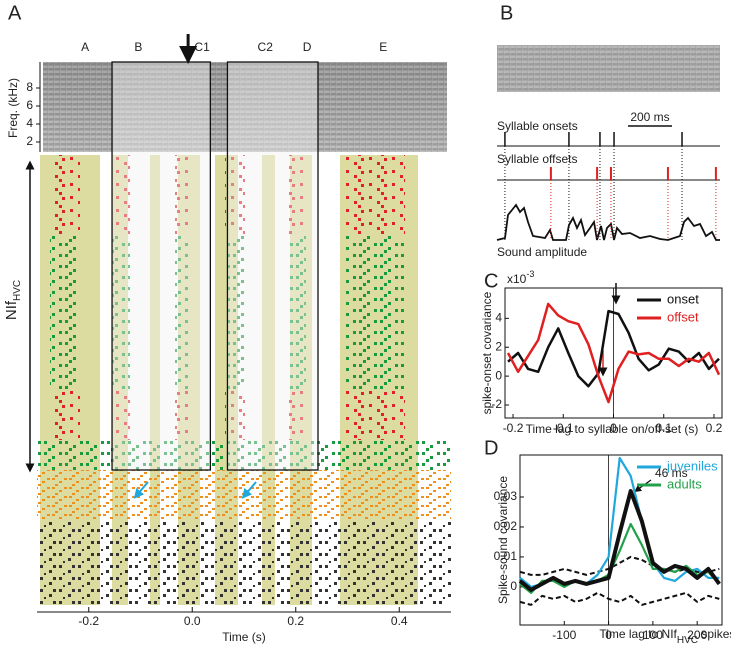 The width and height of the screenshot is (731, 648). What do you see at coordinates (503, 540) in the screenshot?
I see `y-axis-title: Spike-sound covariance` at bounding box center [503, 540].